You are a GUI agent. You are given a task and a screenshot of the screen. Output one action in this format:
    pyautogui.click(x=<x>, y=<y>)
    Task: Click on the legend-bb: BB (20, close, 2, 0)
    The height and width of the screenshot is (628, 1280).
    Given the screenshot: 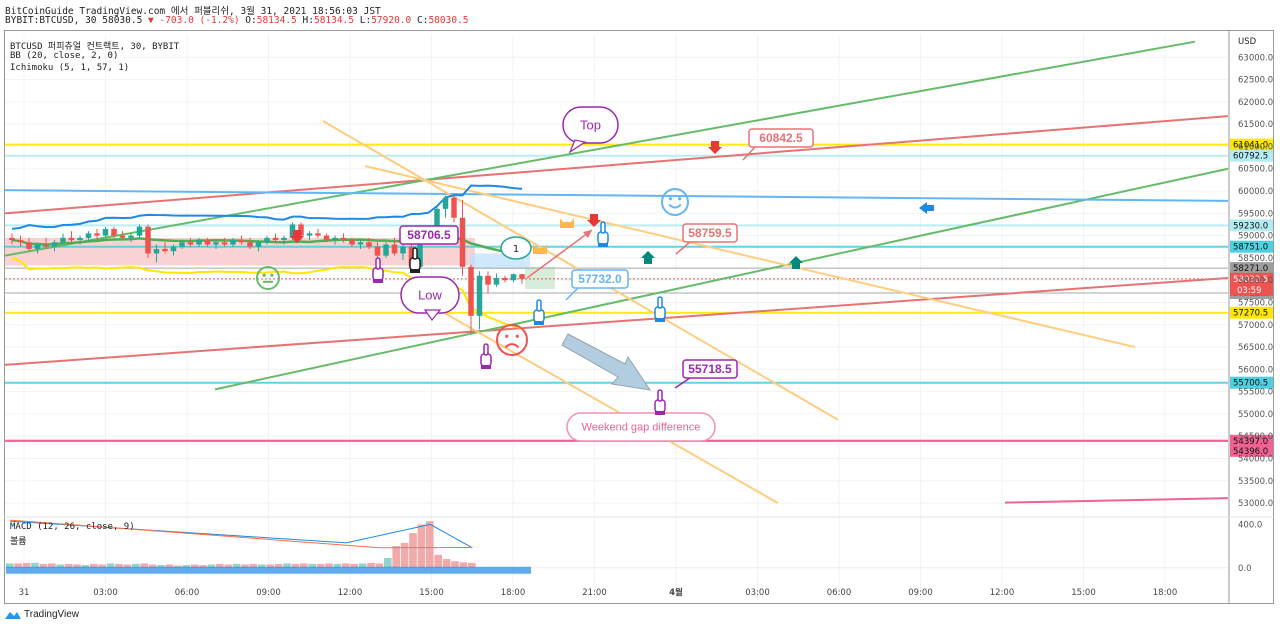 What is the action you would take?
    pyautogui.click(x=64, y=56)
    